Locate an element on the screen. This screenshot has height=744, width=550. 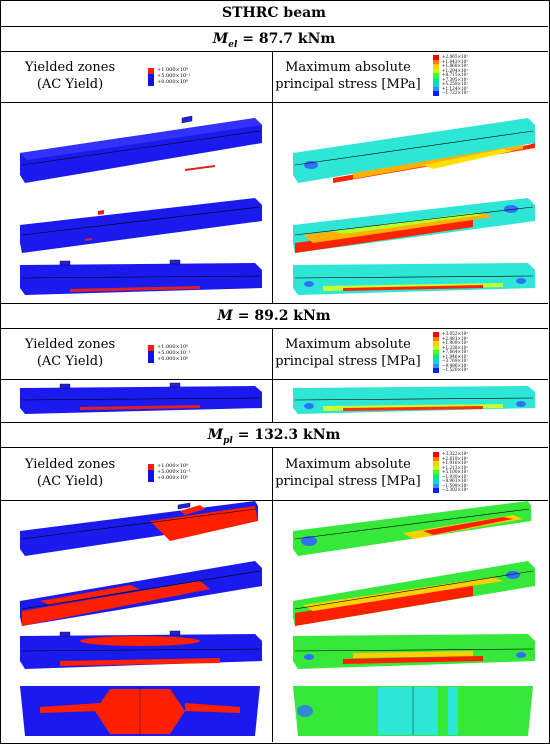
stress-legend-label: +1.338×10² is located at coordinates (455, 347).